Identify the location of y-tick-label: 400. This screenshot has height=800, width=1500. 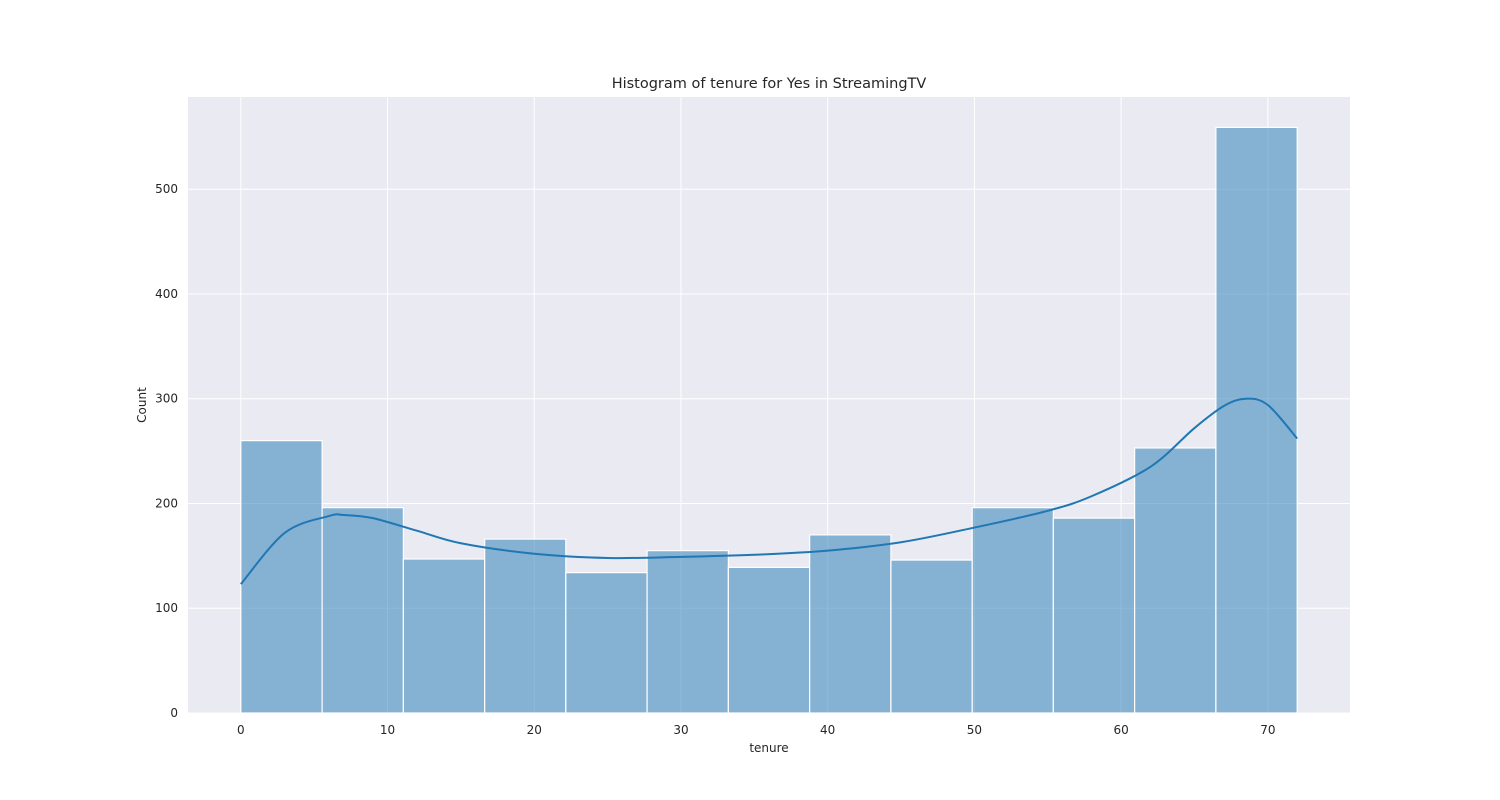
(166, 294).